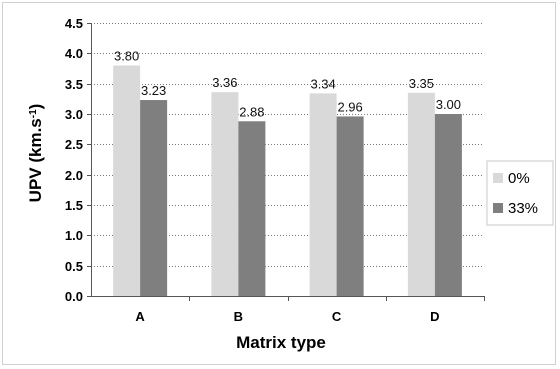 The image size is (560, 369). I want to click on x-category-label: A, so click(140, 316).